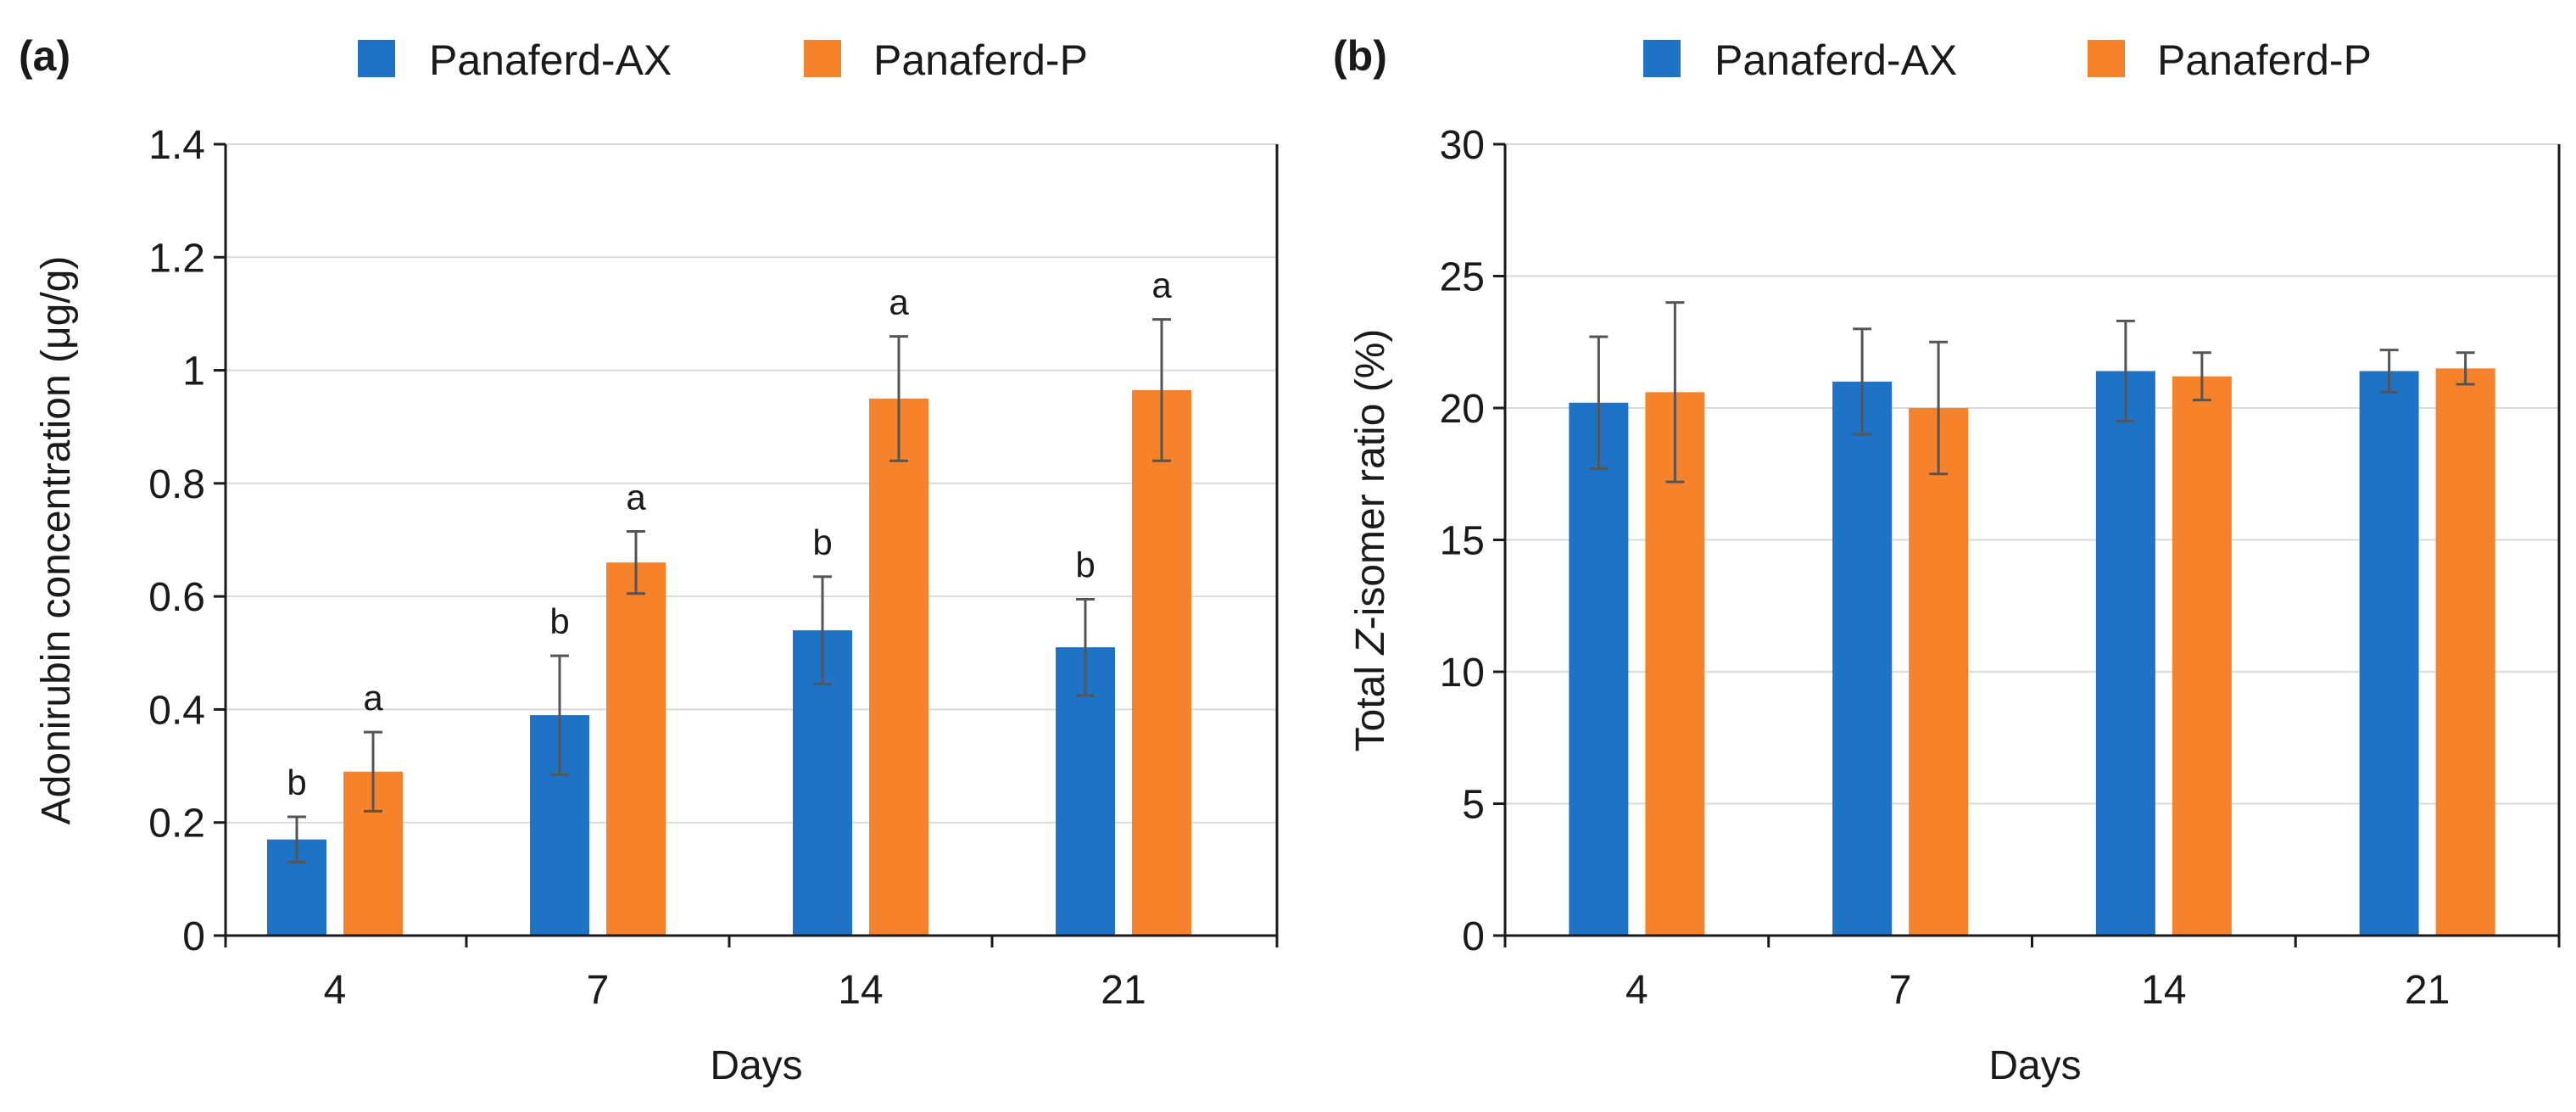  What do you see at coordinates (1462, 674) in the screenshot?
I see `y-tick-label-b-2: 10` at bounding box center [1462, 674].